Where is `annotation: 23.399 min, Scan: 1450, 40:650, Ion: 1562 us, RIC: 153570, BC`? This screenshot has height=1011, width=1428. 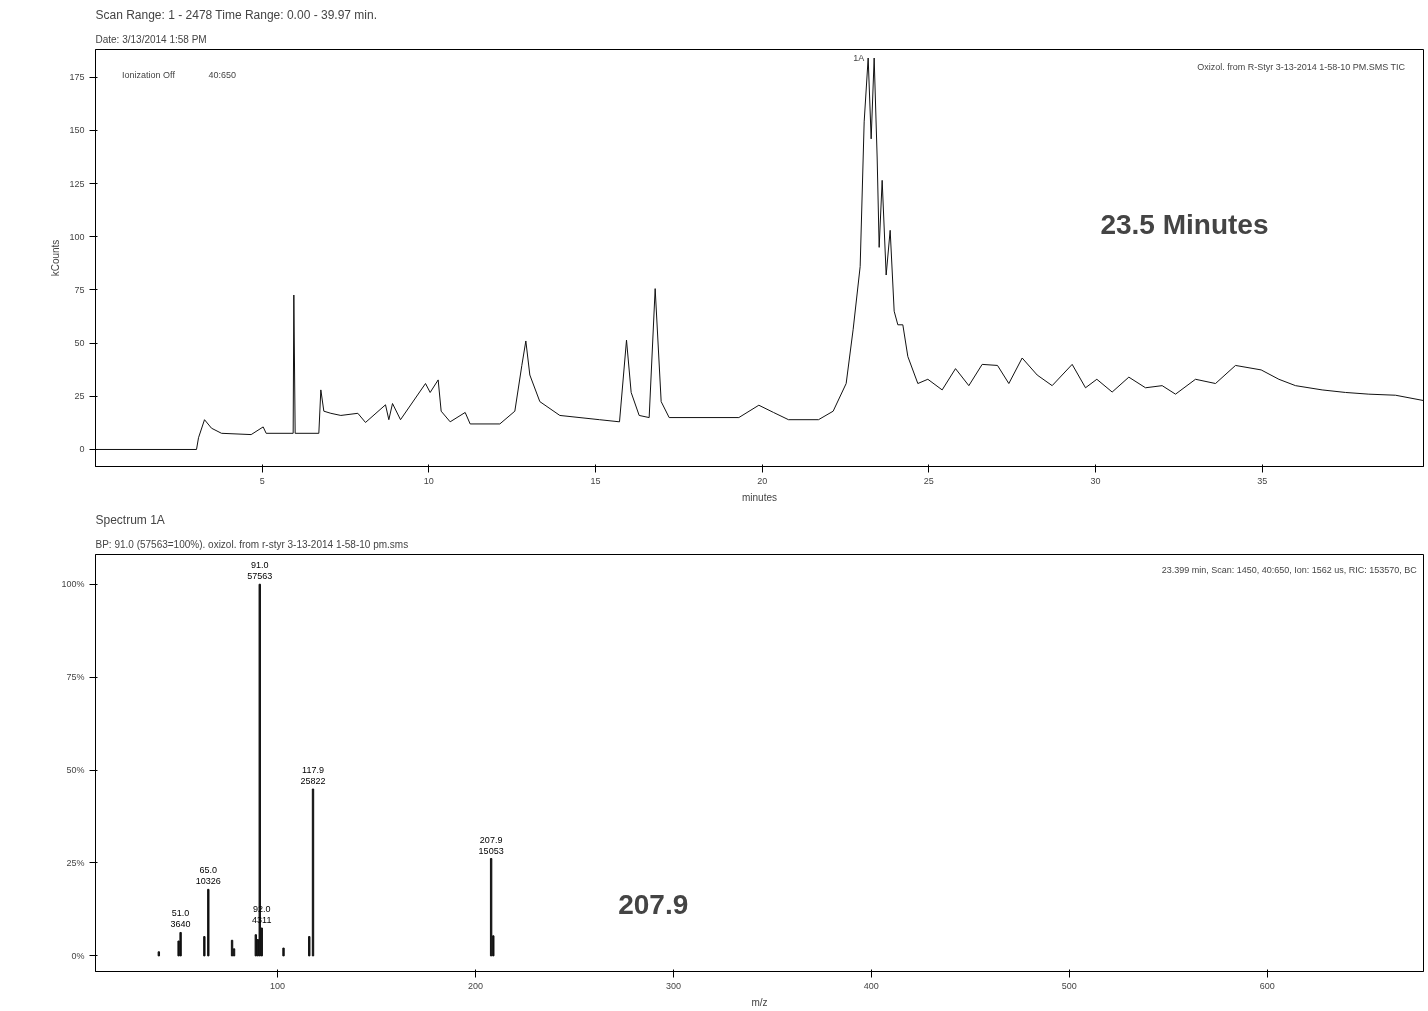 annotation: 23.399 min, Scan: 1450, 40:650, Ion: 1562 us, RIC: 153570, BC is located at coordinates (1289, 569).